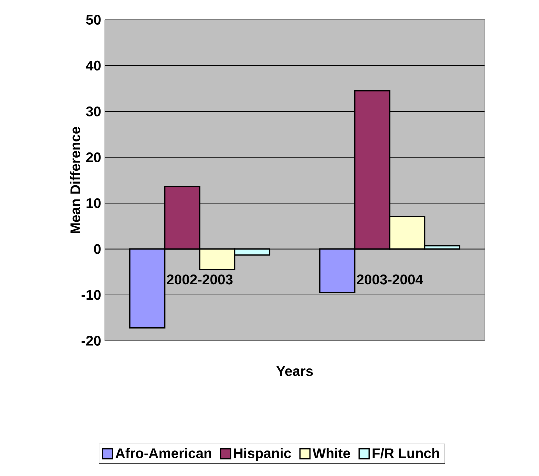 The height and width of the screenshot is (476, 539). What do you see at coordinates (91, 341) in the screenshot?
I see `y-tick-label: -20` at bounding box center [91, 341].